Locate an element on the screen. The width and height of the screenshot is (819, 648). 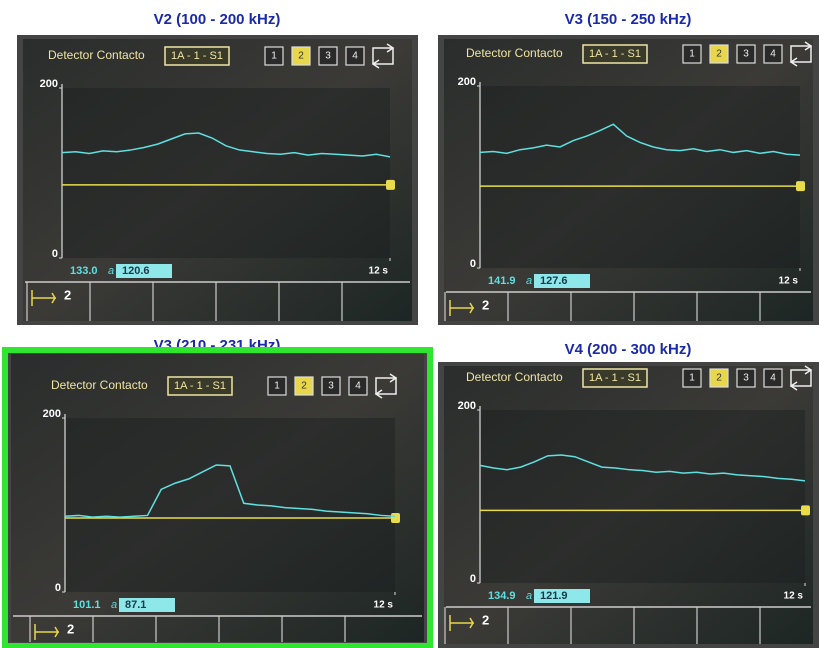
cursor-value: 121.9 is located at coordinates (554, 596).